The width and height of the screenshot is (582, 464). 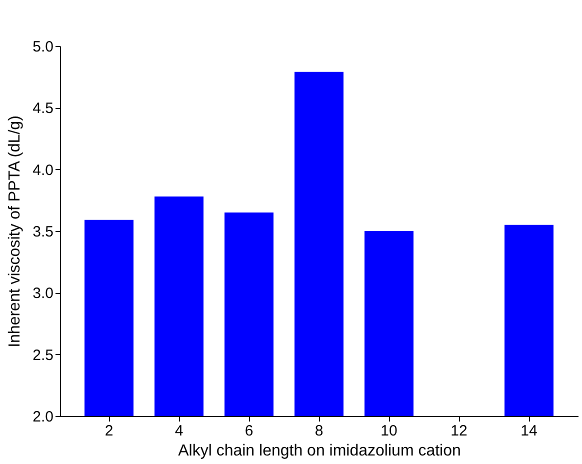 I want to click on x-tick-label: 10, so click(x=389, y=431).